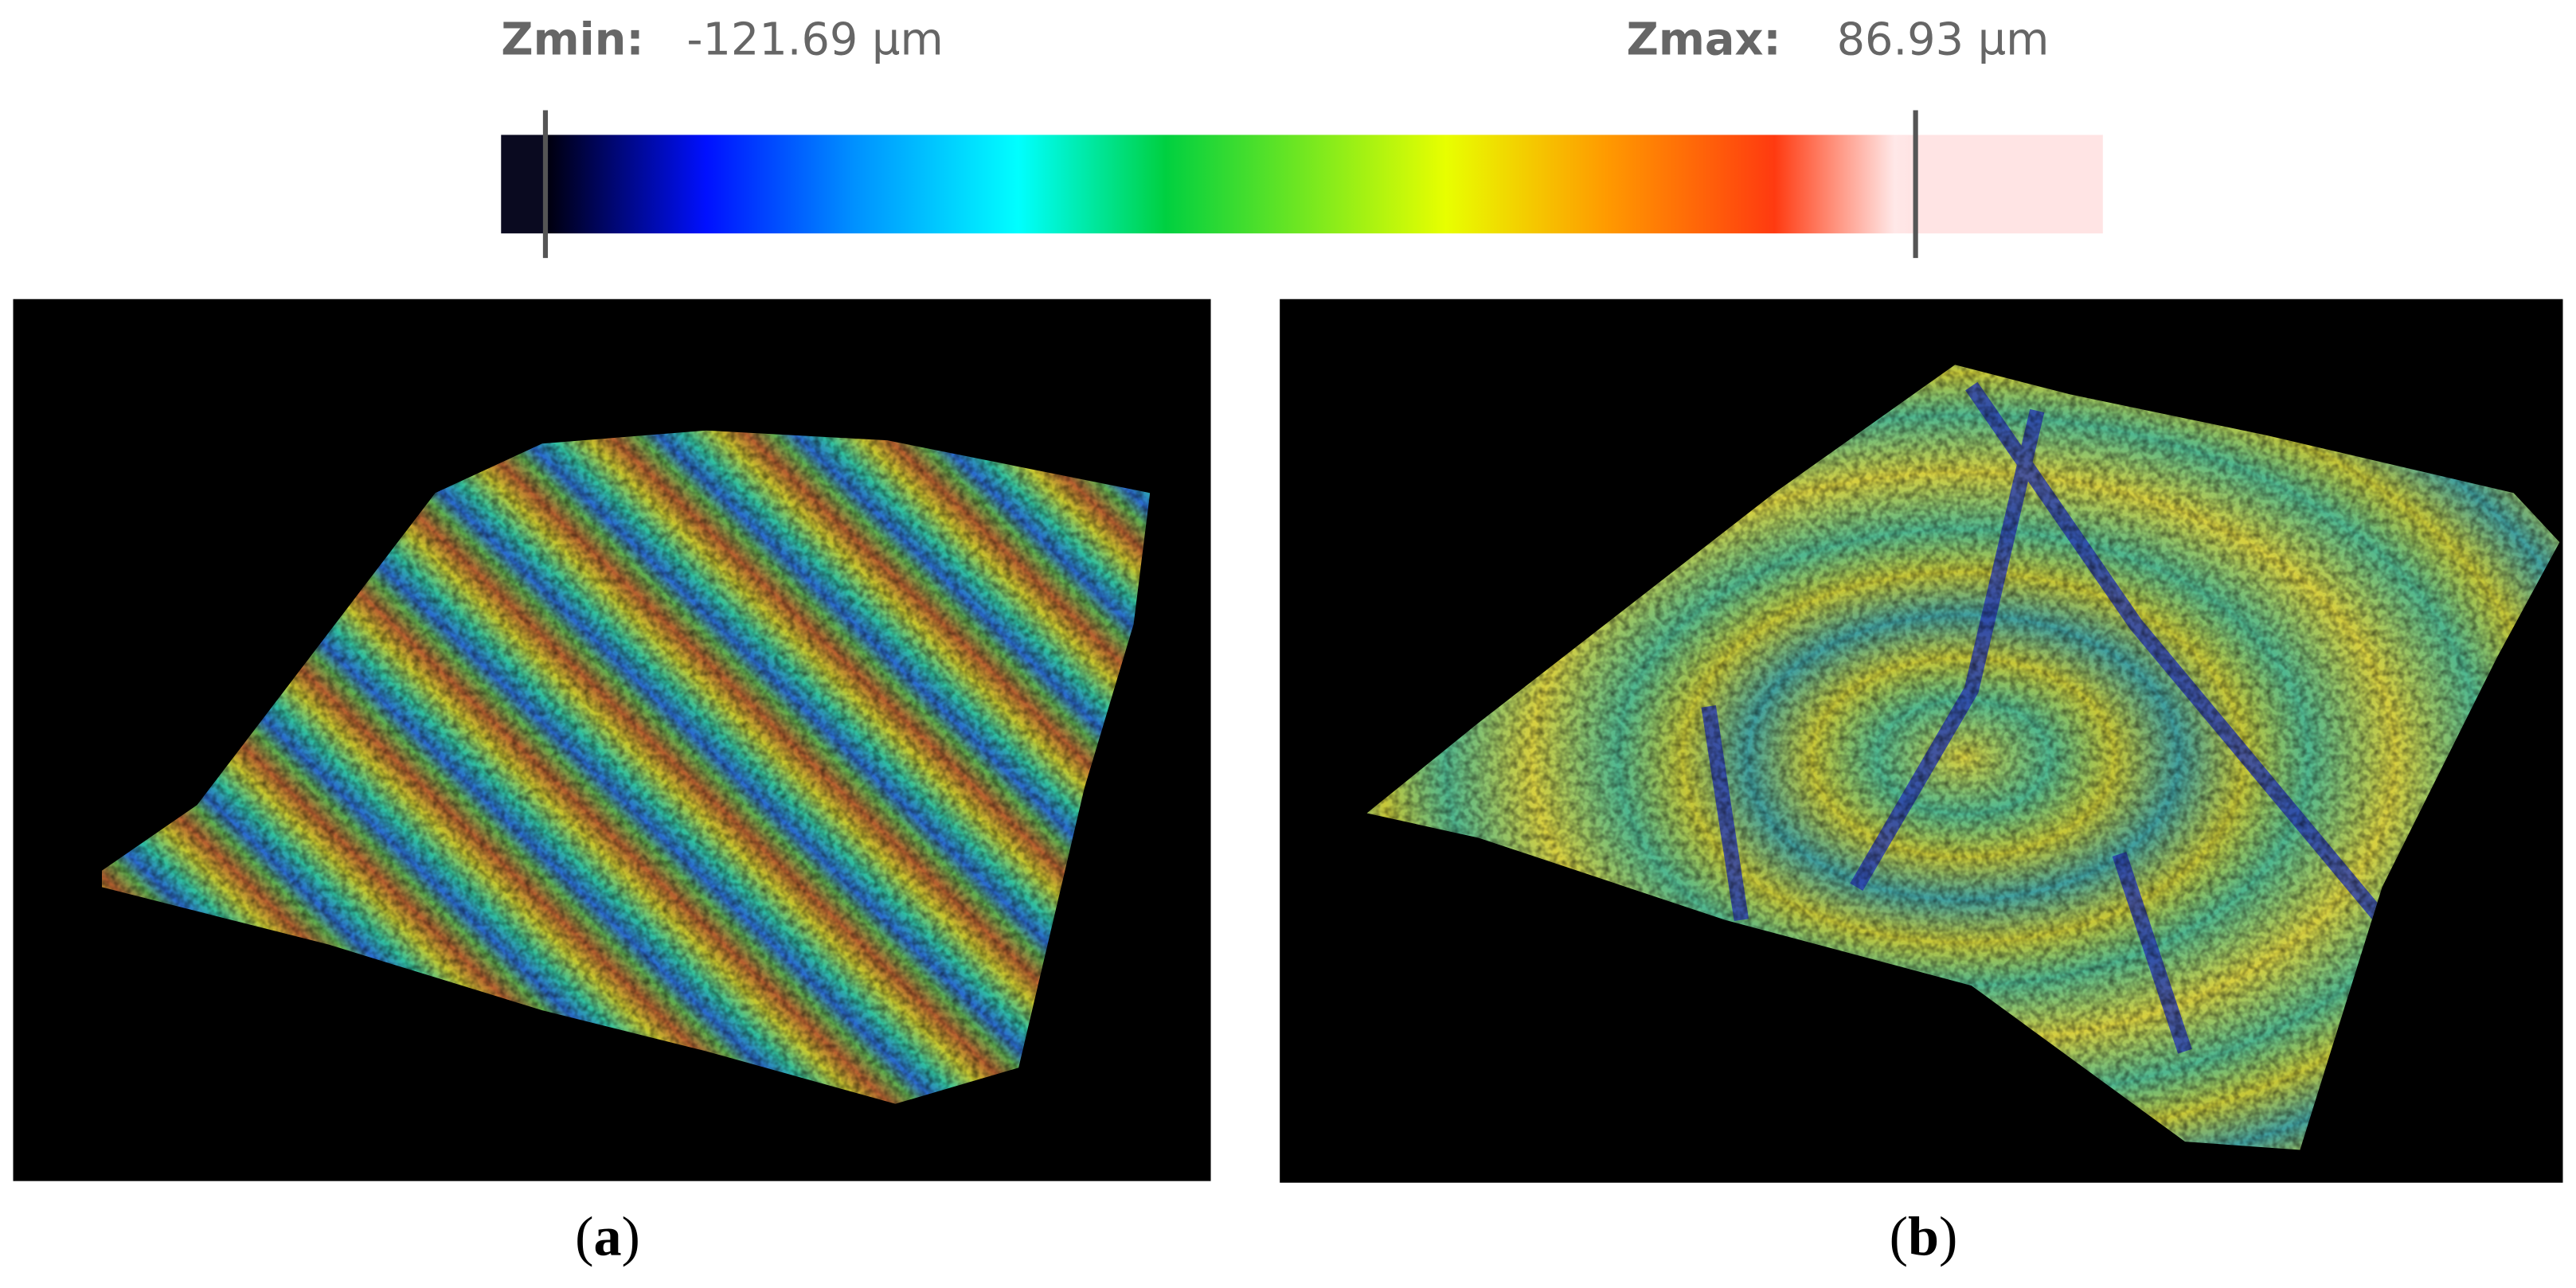 Image resolution: width=2576 pixels, height=1288 pixels. Describe the element at coordinates (584, 1236) in the screenshot. I see `caption-a-open: (` at that location.